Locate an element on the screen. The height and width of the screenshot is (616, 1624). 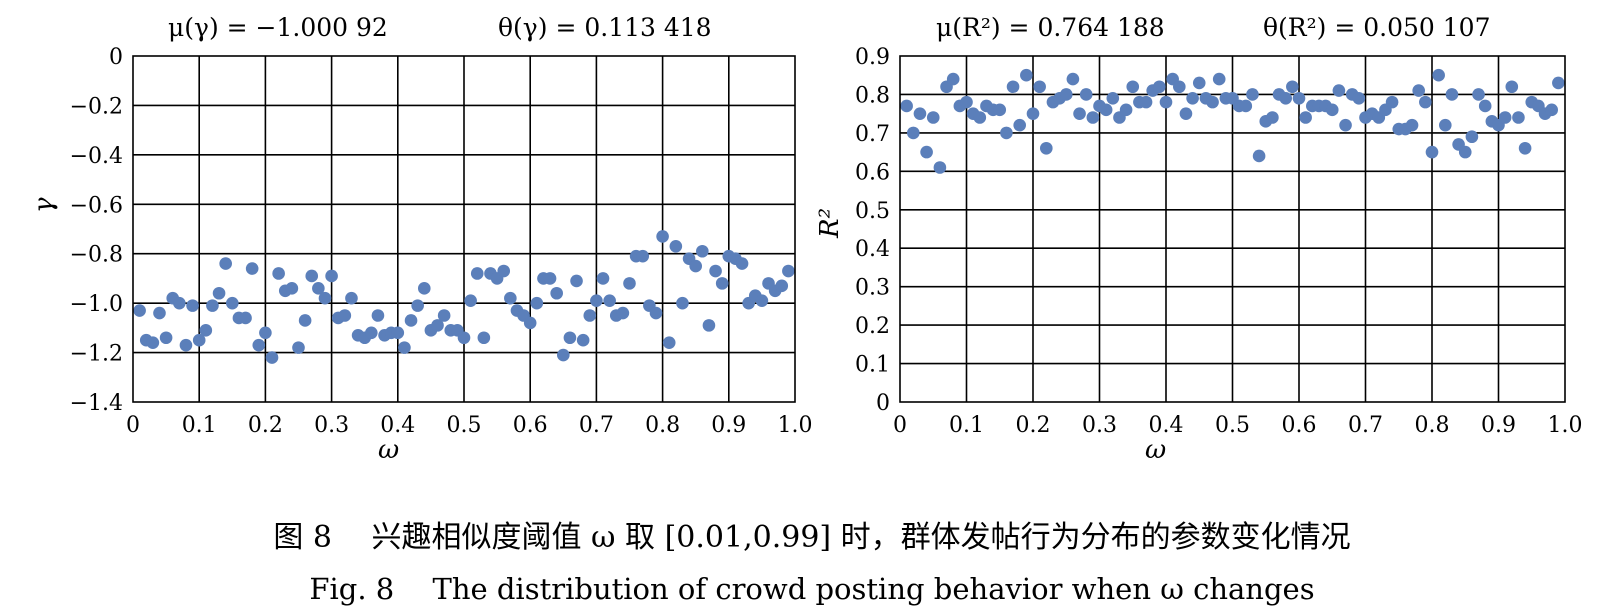
gamma-y-tick-label: −1.0 is located at coordinates (96, 304).